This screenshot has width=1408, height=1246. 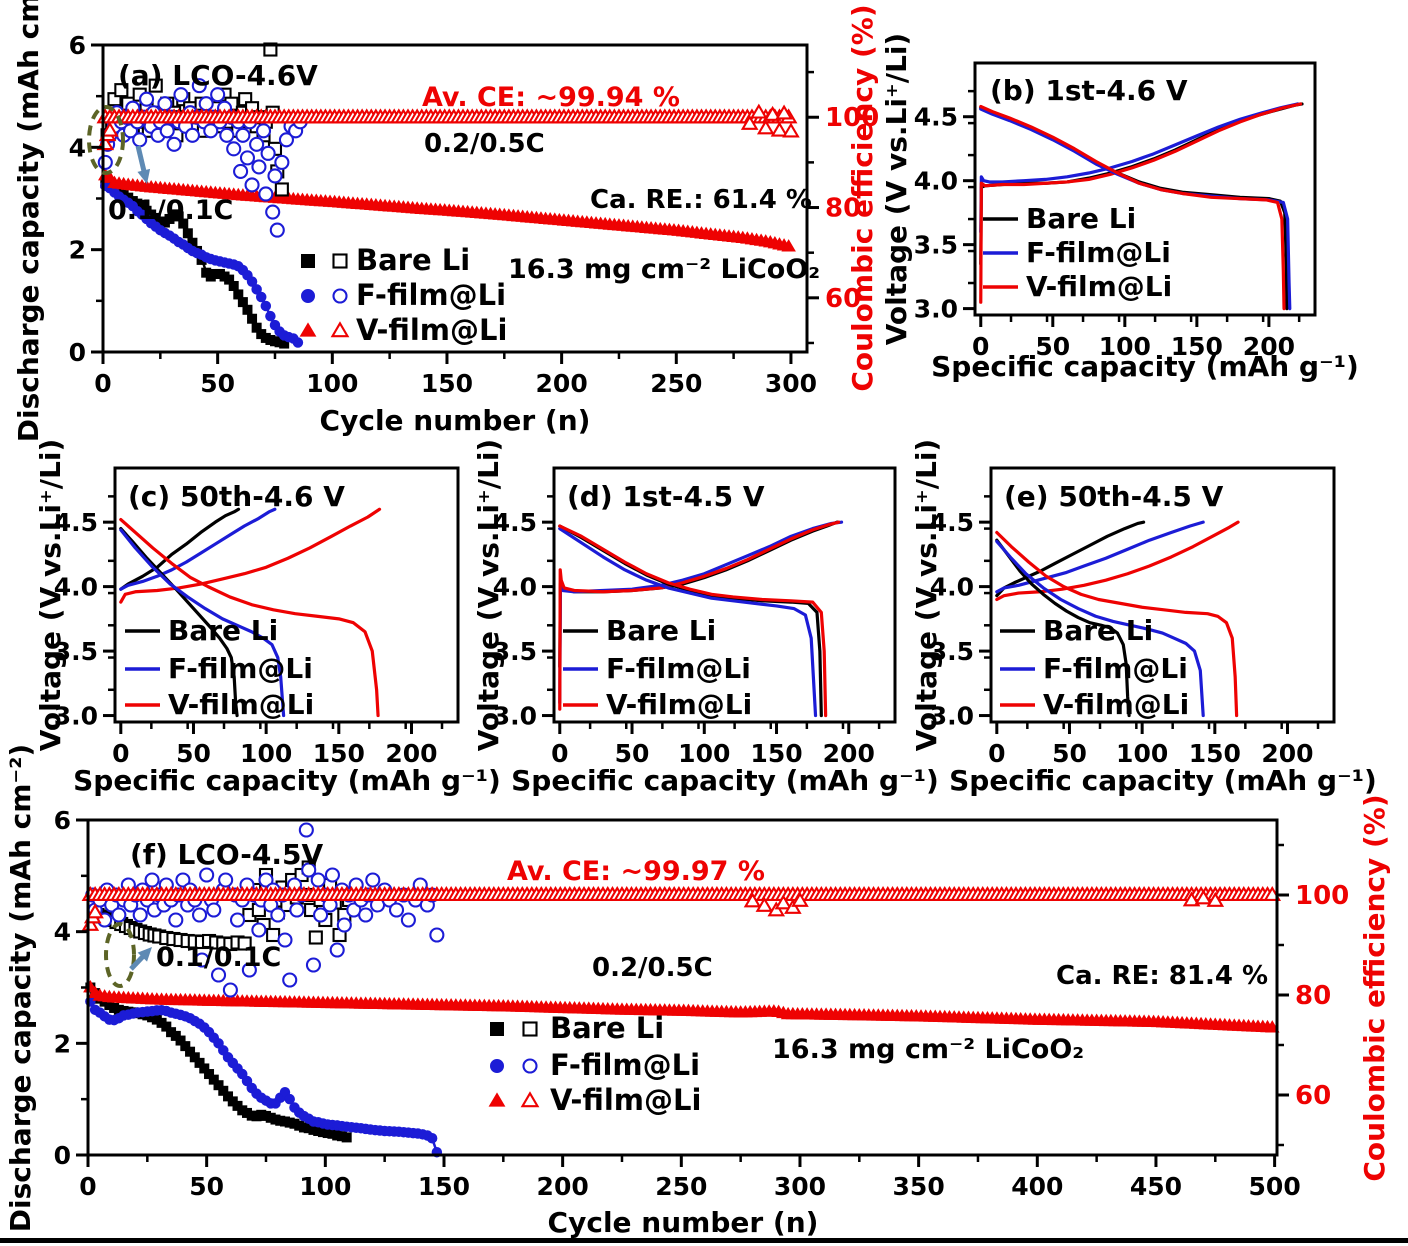 I want to click on panel-d-series, so click(x=701, y=619).